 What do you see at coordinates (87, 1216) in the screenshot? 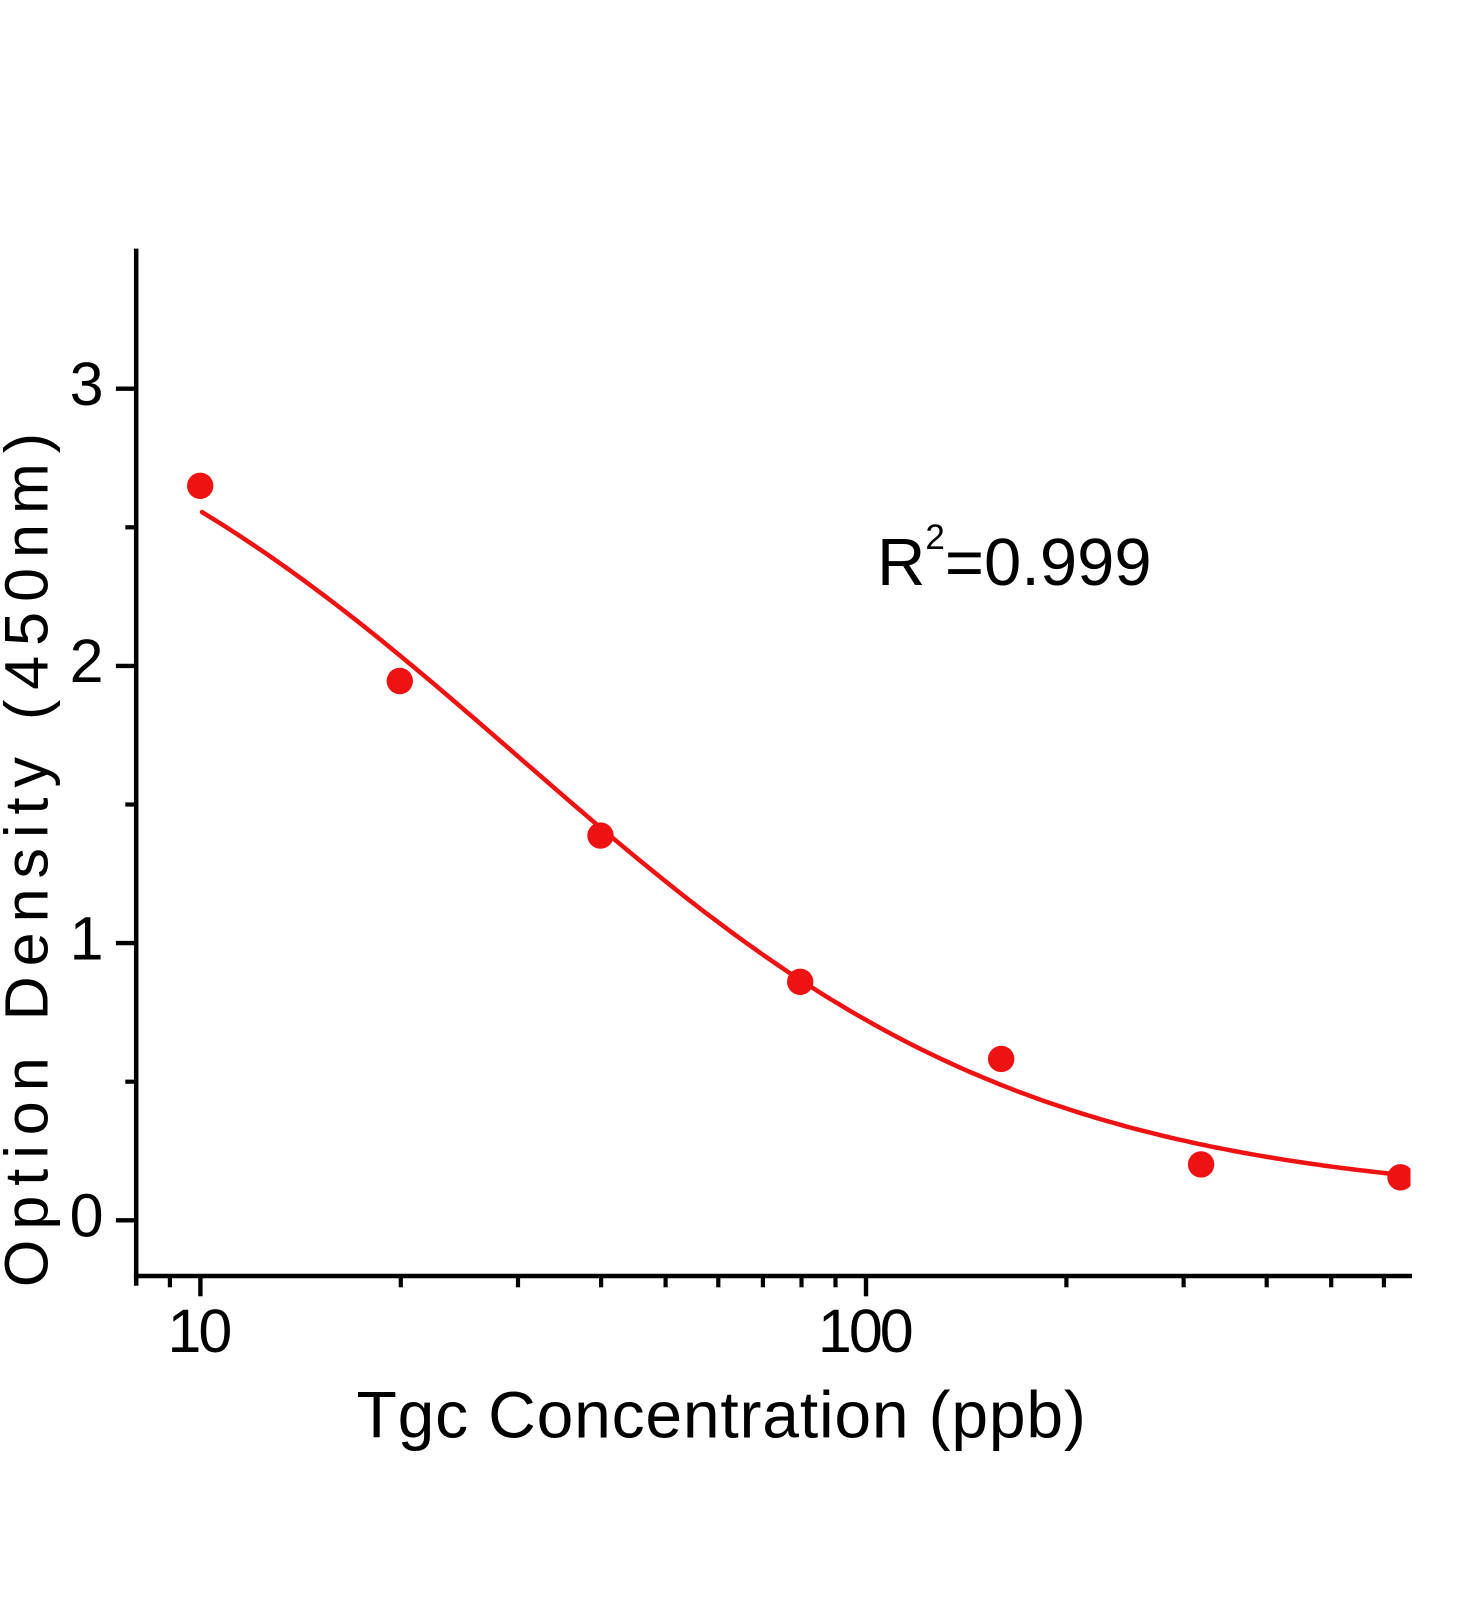
I see `svg-text: 0` at bounding box center [87, 1216].